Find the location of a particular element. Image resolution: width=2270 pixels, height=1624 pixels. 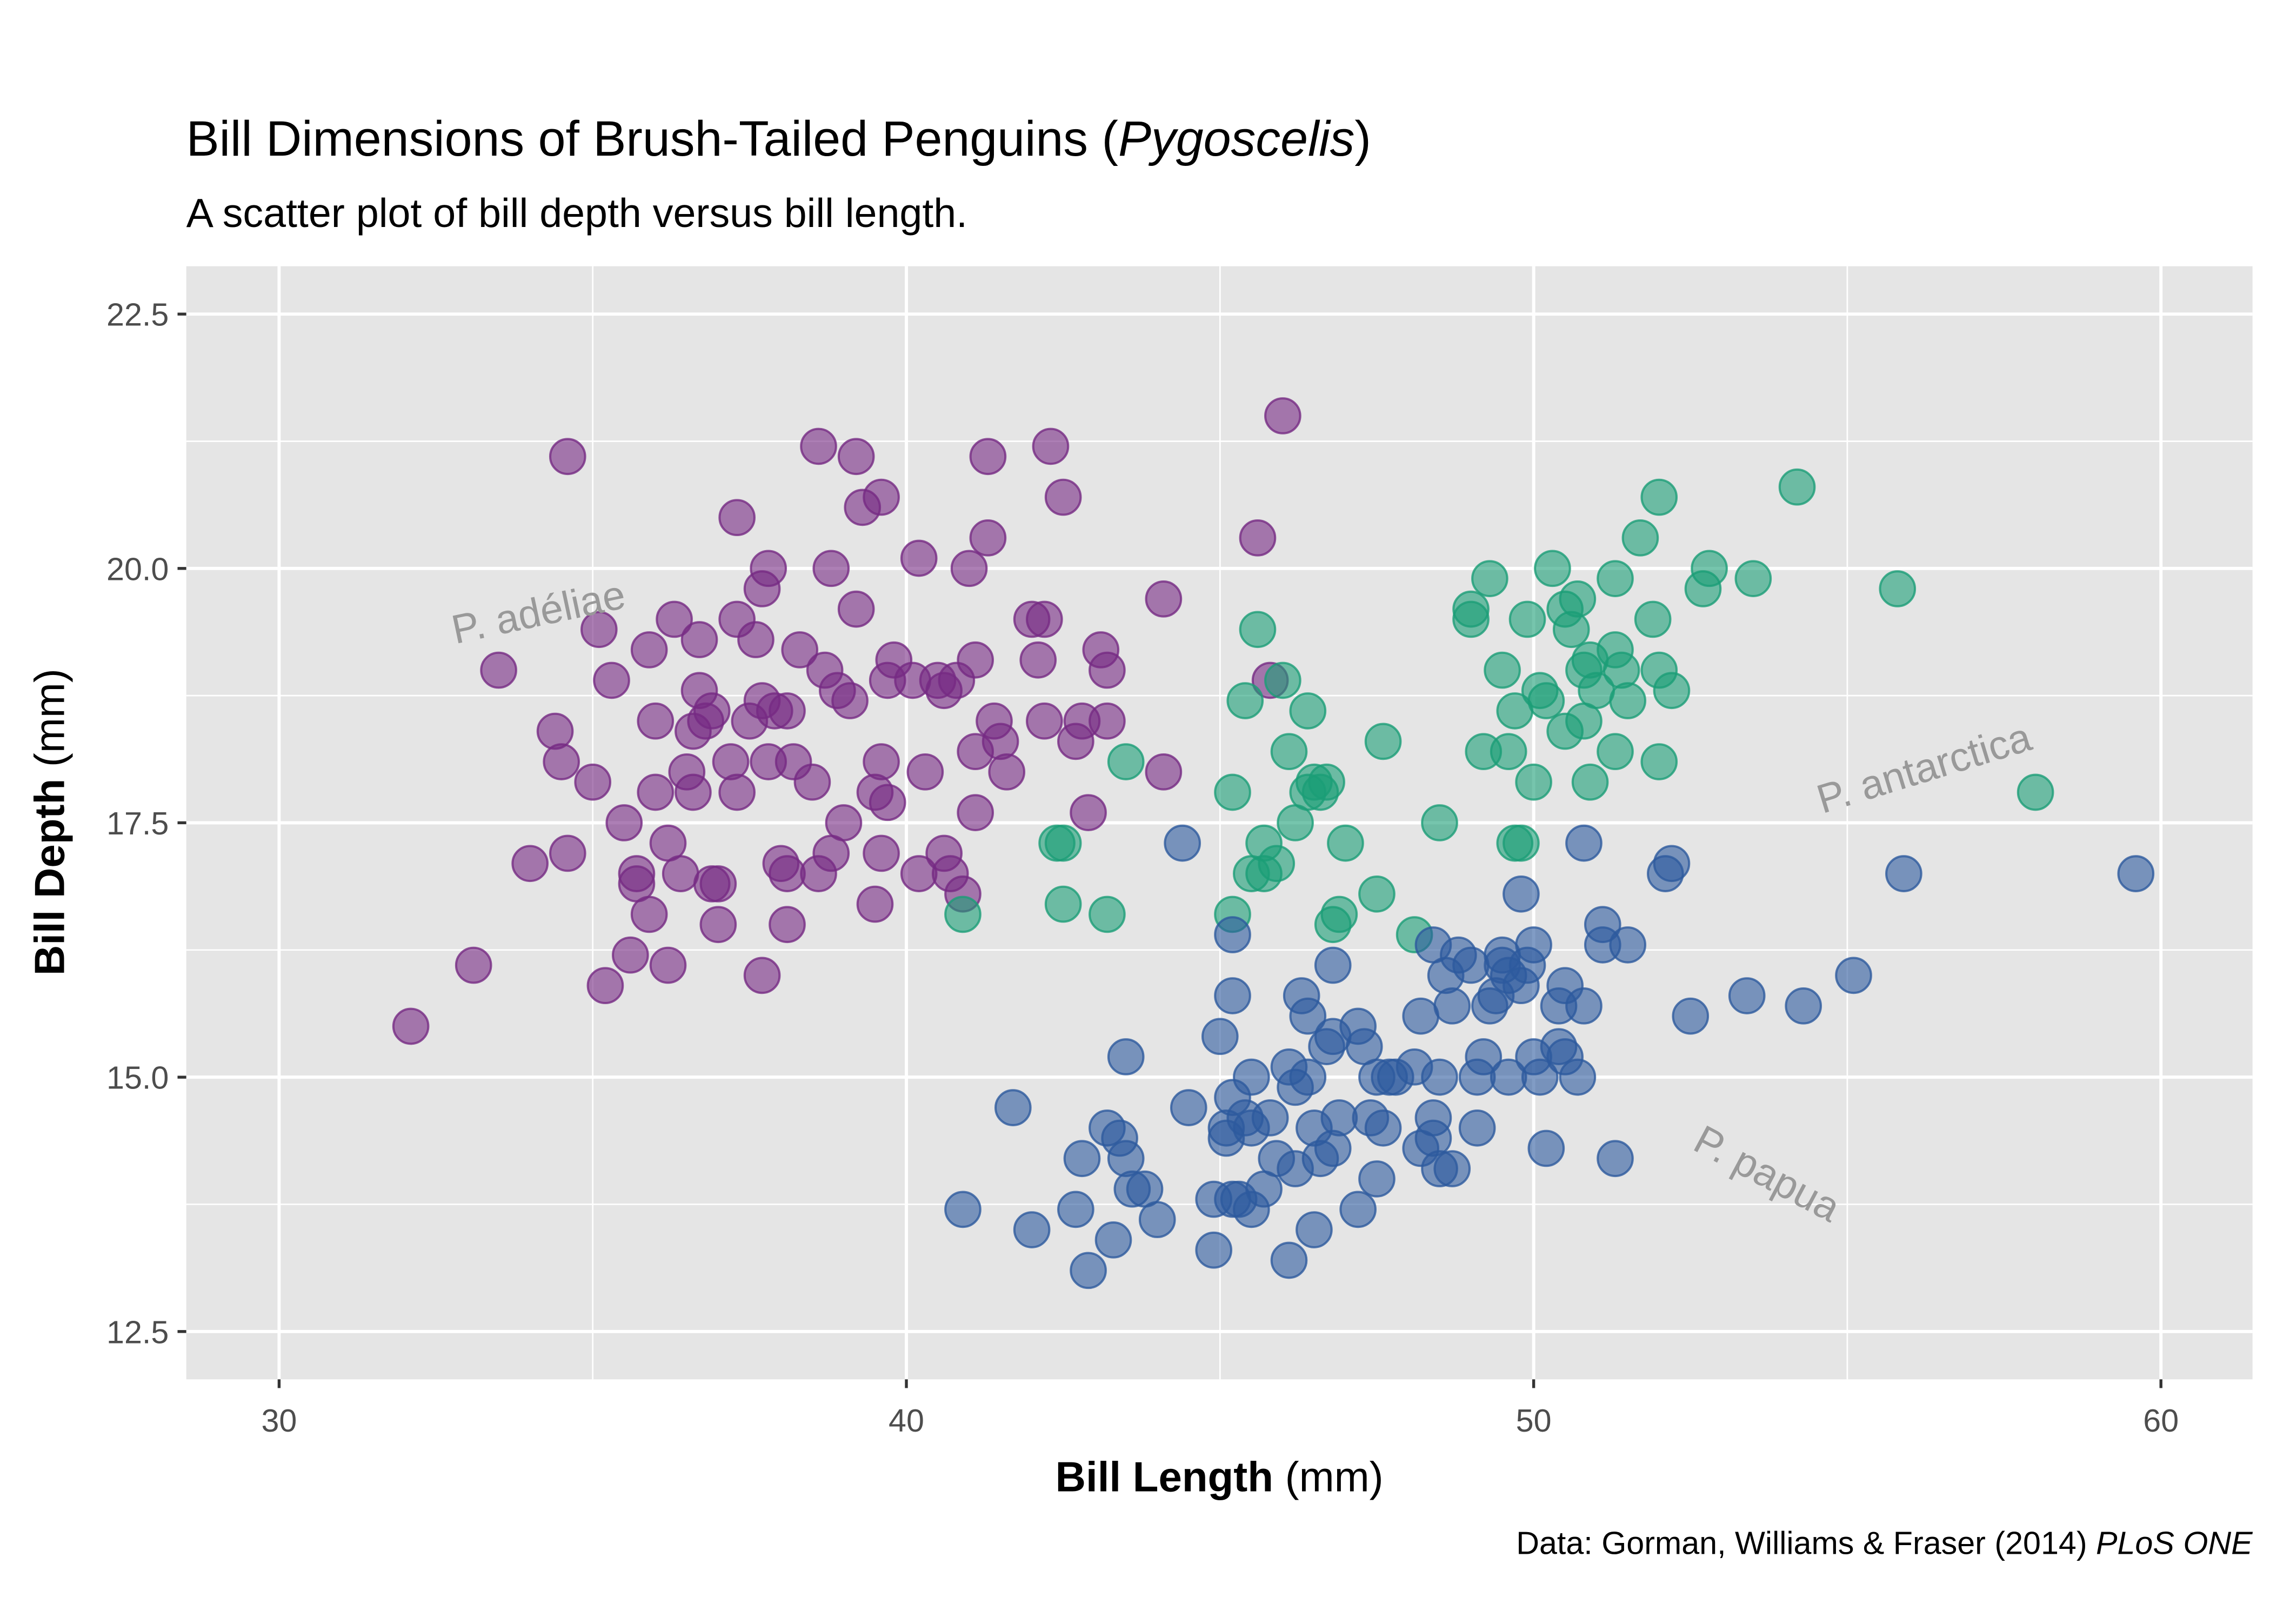

x-tick-label: 40 is located at coordinates (906, 1420).